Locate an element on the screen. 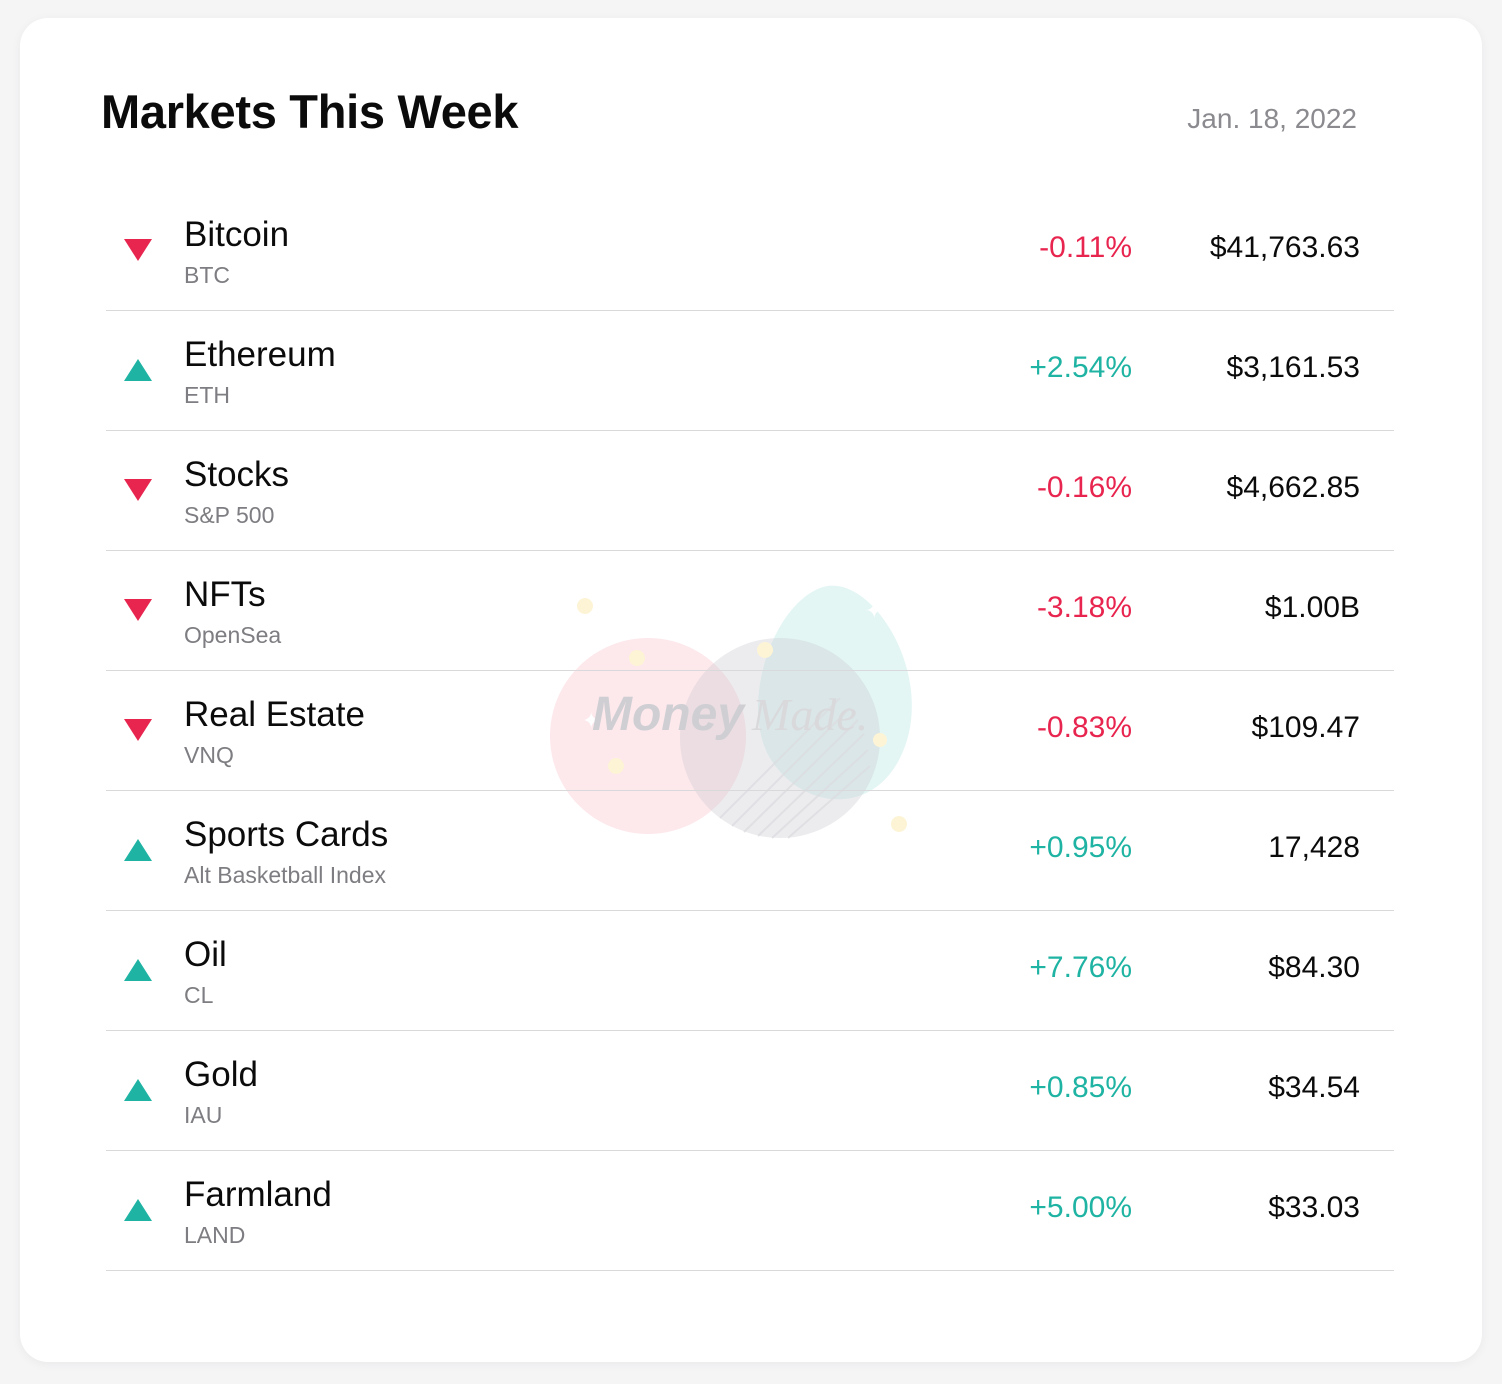  market-ticker: IAU is located at coordinates (203, 1115).